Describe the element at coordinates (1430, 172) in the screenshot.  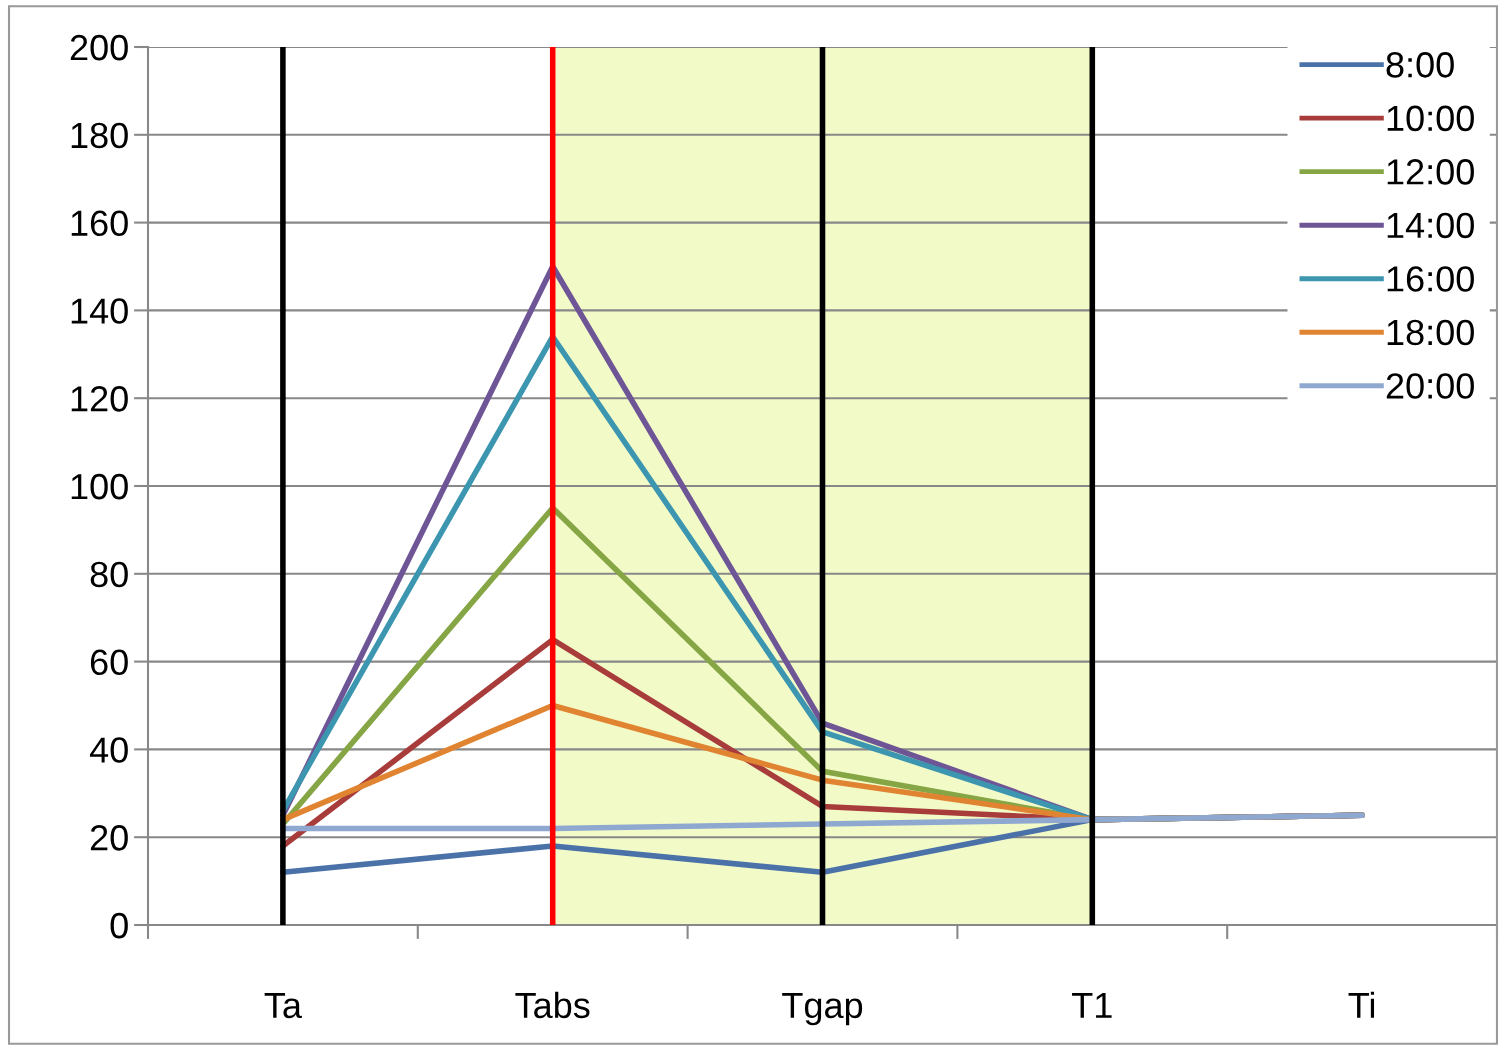
I see `legend-label: 12:00` at that location.